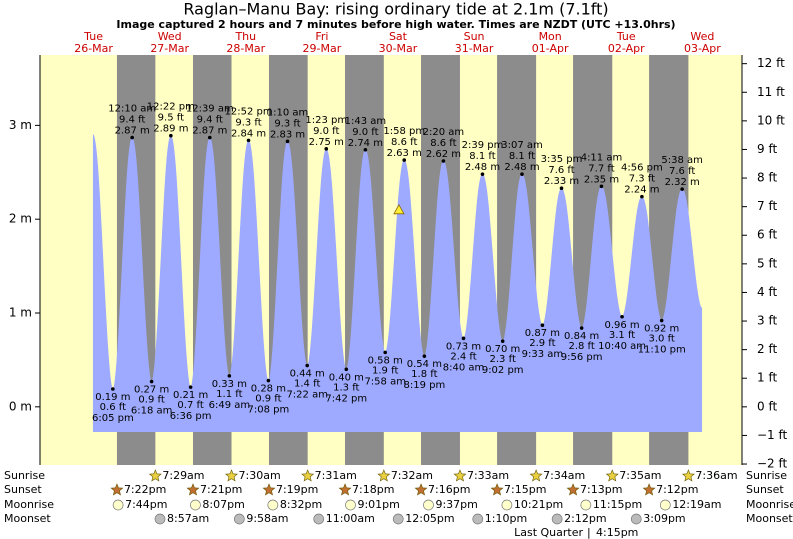 This screenshot has width=793, height=539. I want to click on day-date: 01-Apr, so click(550, 48).